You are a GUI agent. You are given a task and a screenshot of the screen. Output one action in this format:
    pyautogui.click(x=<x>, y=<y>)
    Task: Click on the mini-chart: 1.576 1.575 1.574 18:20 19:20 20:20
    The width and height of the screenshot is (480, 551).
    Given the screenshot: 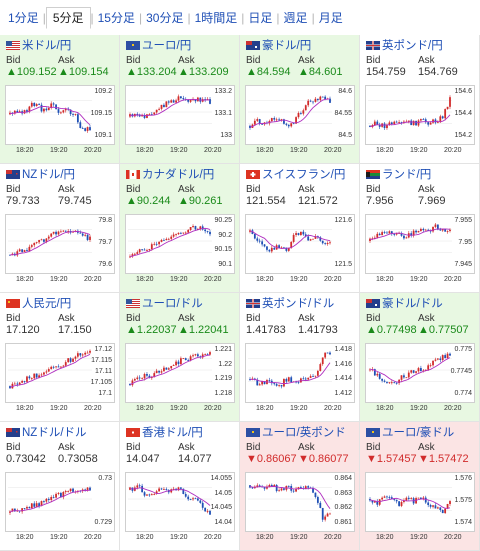 What is the action you would take?
    pyautogui.click(x=420, y=506)
    